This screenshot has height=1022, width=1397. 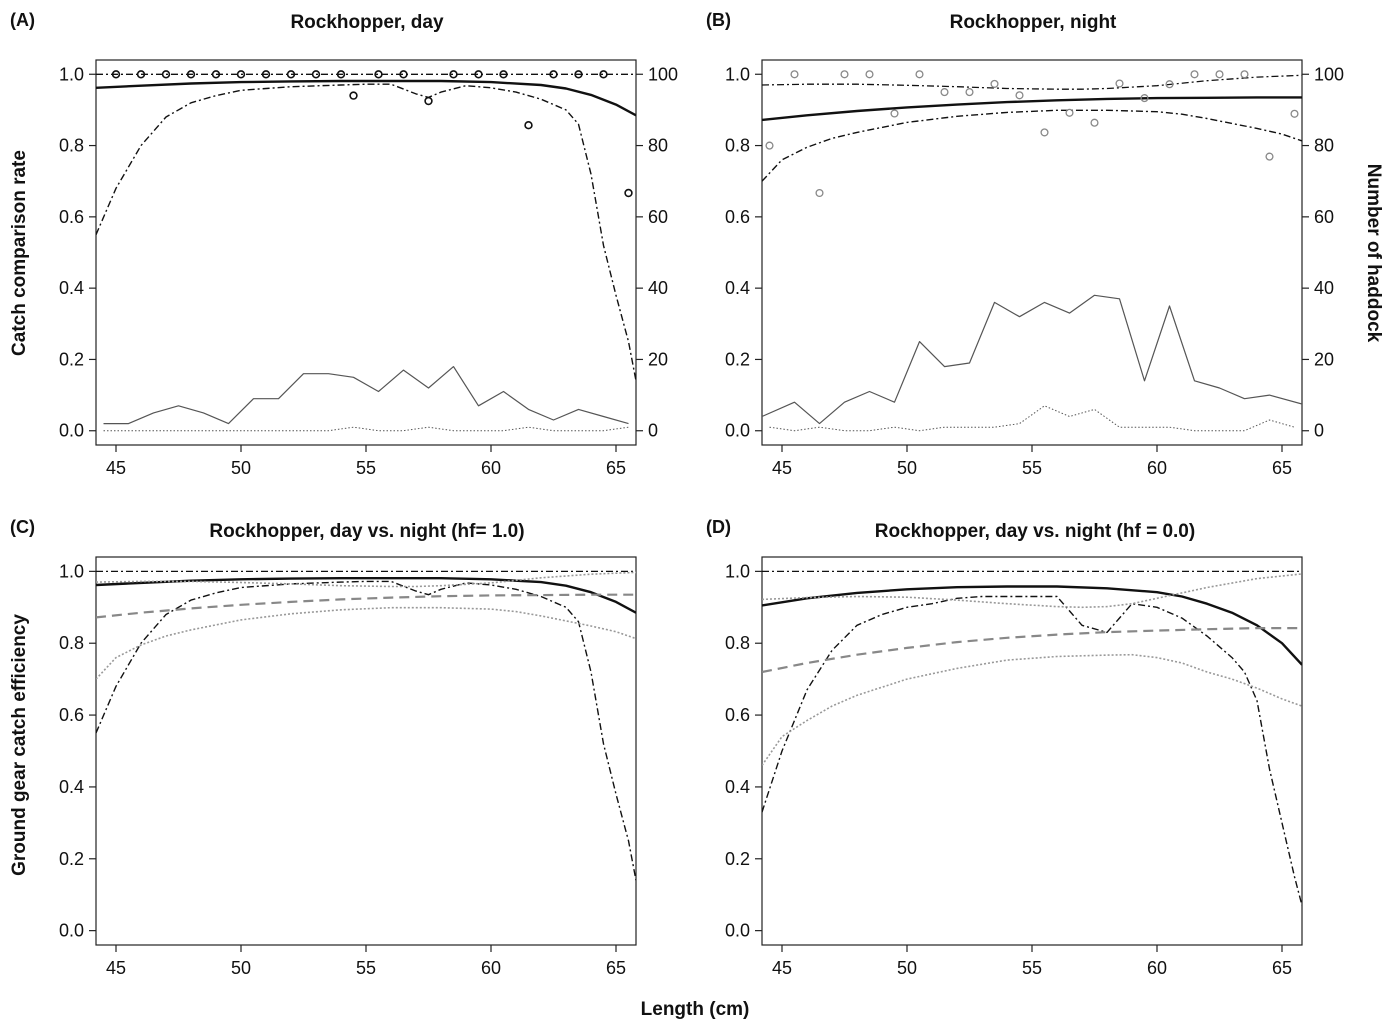 I want to click on y2-tick-label: 100, so click(x=663, y=74).